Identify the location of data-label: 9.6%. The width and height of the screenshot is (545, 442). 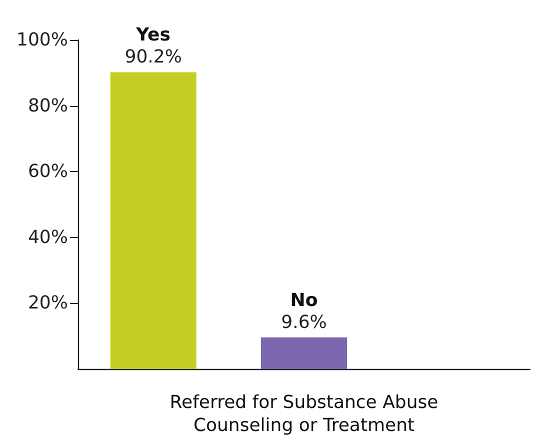
(304, 322).